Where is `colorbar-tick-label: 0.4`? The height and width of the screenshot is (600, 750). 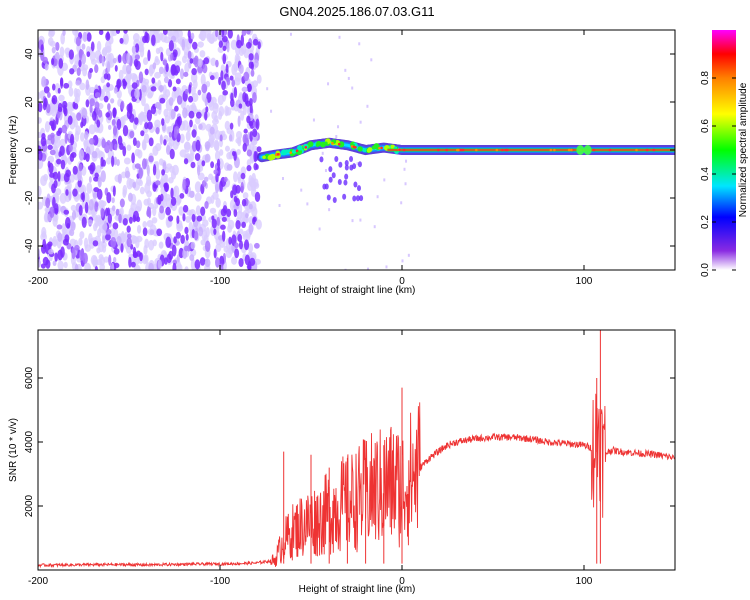 colorbar-tick-label: 0.4 is located at coordinates (705, 174).